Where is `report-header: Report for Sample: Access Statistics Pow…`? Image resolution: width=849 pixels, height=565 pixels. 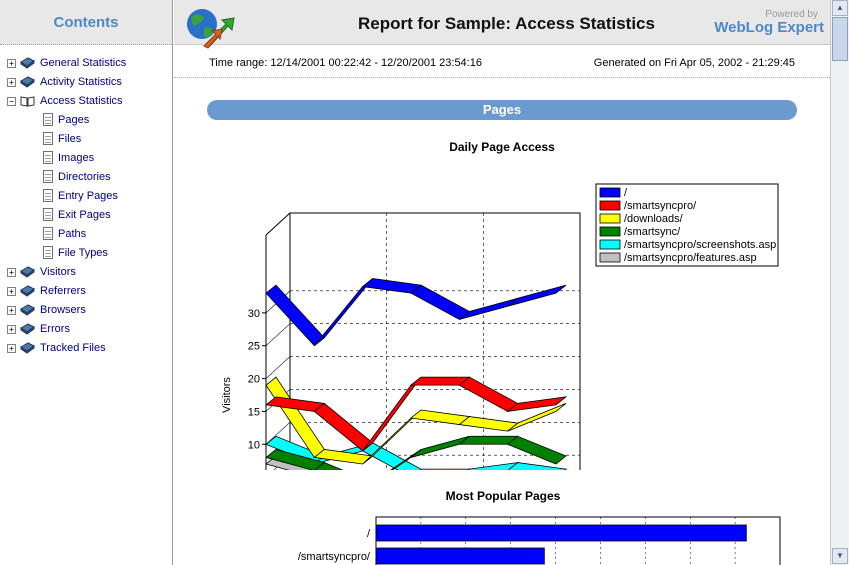 report-header: Report for Sample: Access Statistics Pow… is located at coordinates (502, 24).